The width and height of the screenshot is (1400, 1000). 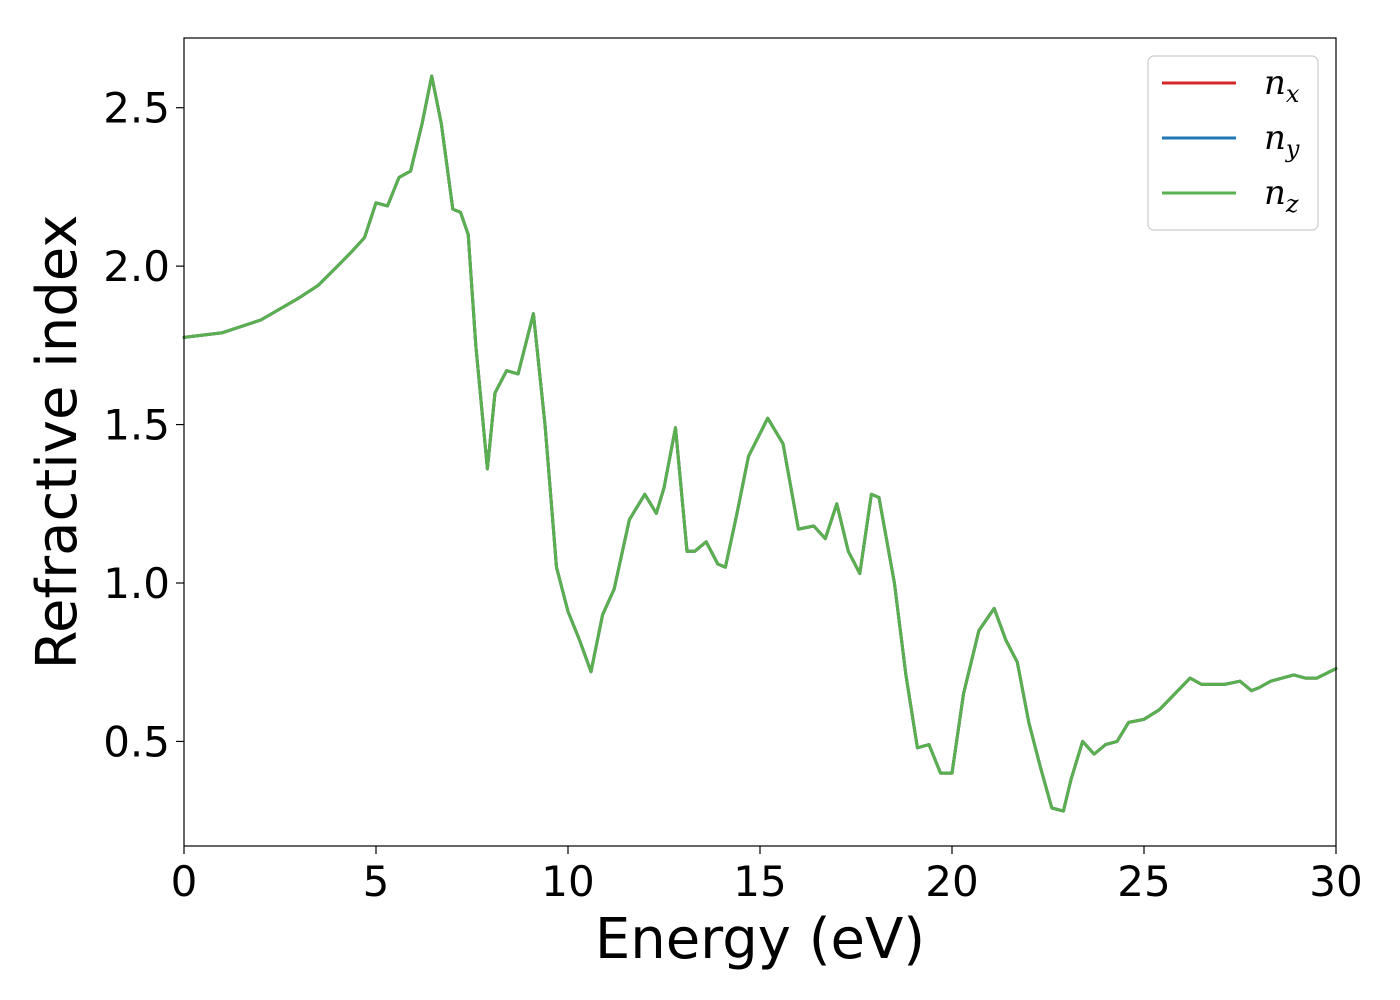 What do you see at coordinates (759, 881) in the screenshot?
I see `x-tick-label: 15` at bounding box center [759, 881].